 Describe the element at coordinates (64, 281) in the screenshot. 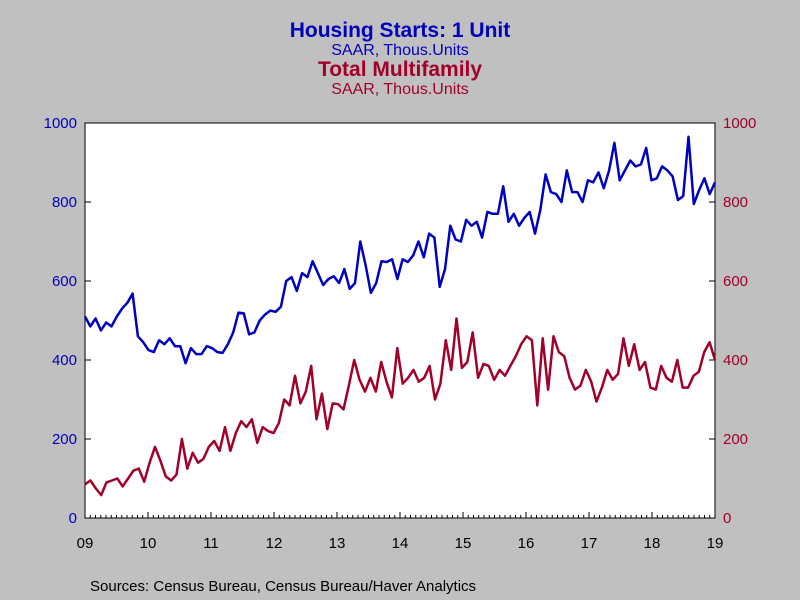

I see `y-left-tick-label: 600` at that location.